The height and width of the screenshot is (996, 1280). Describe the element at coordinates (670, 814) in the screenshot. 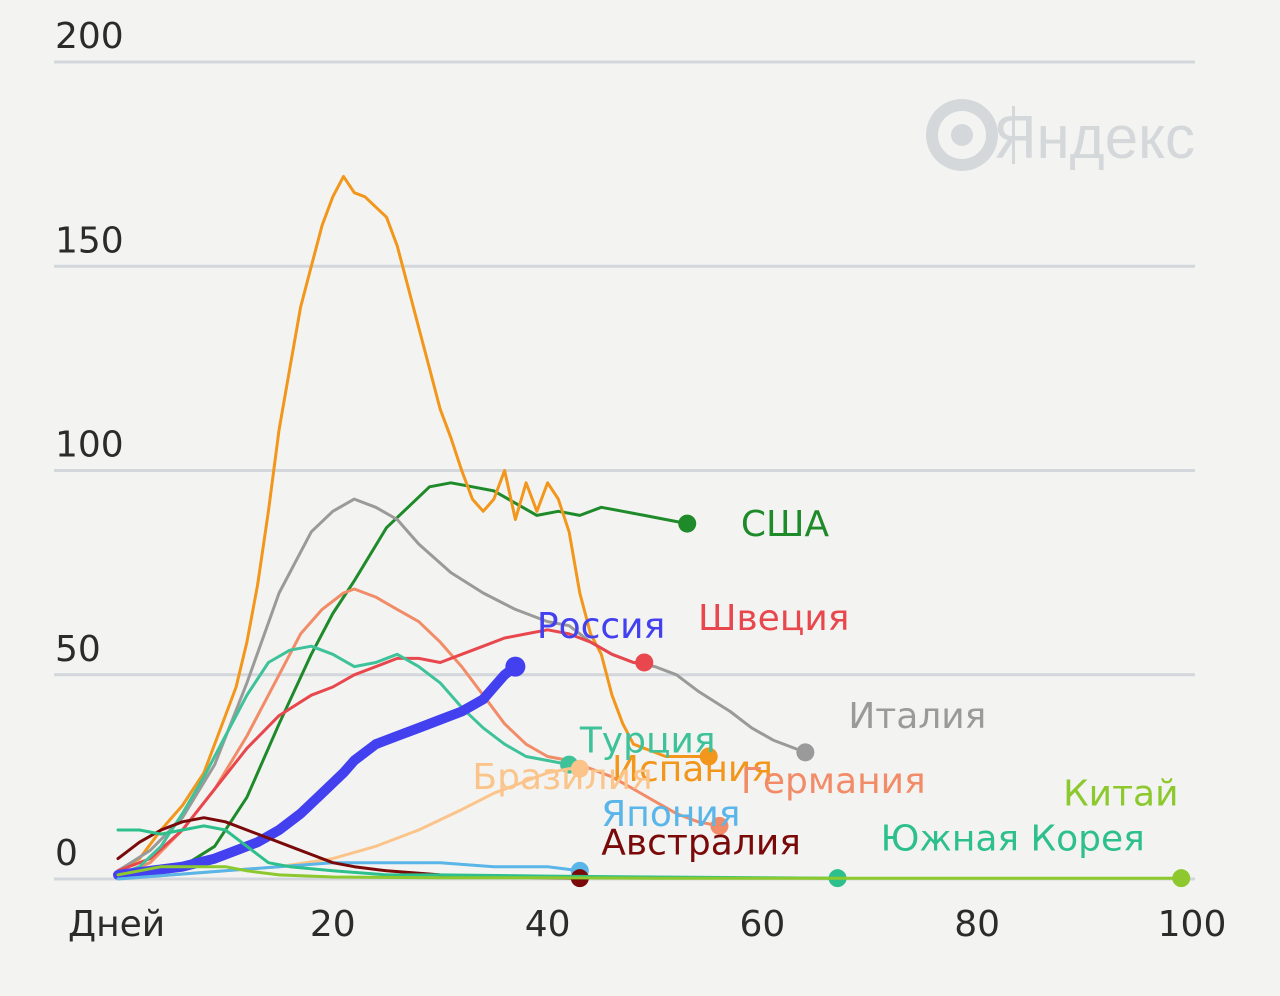

I see `series-label: Япония` at that location.